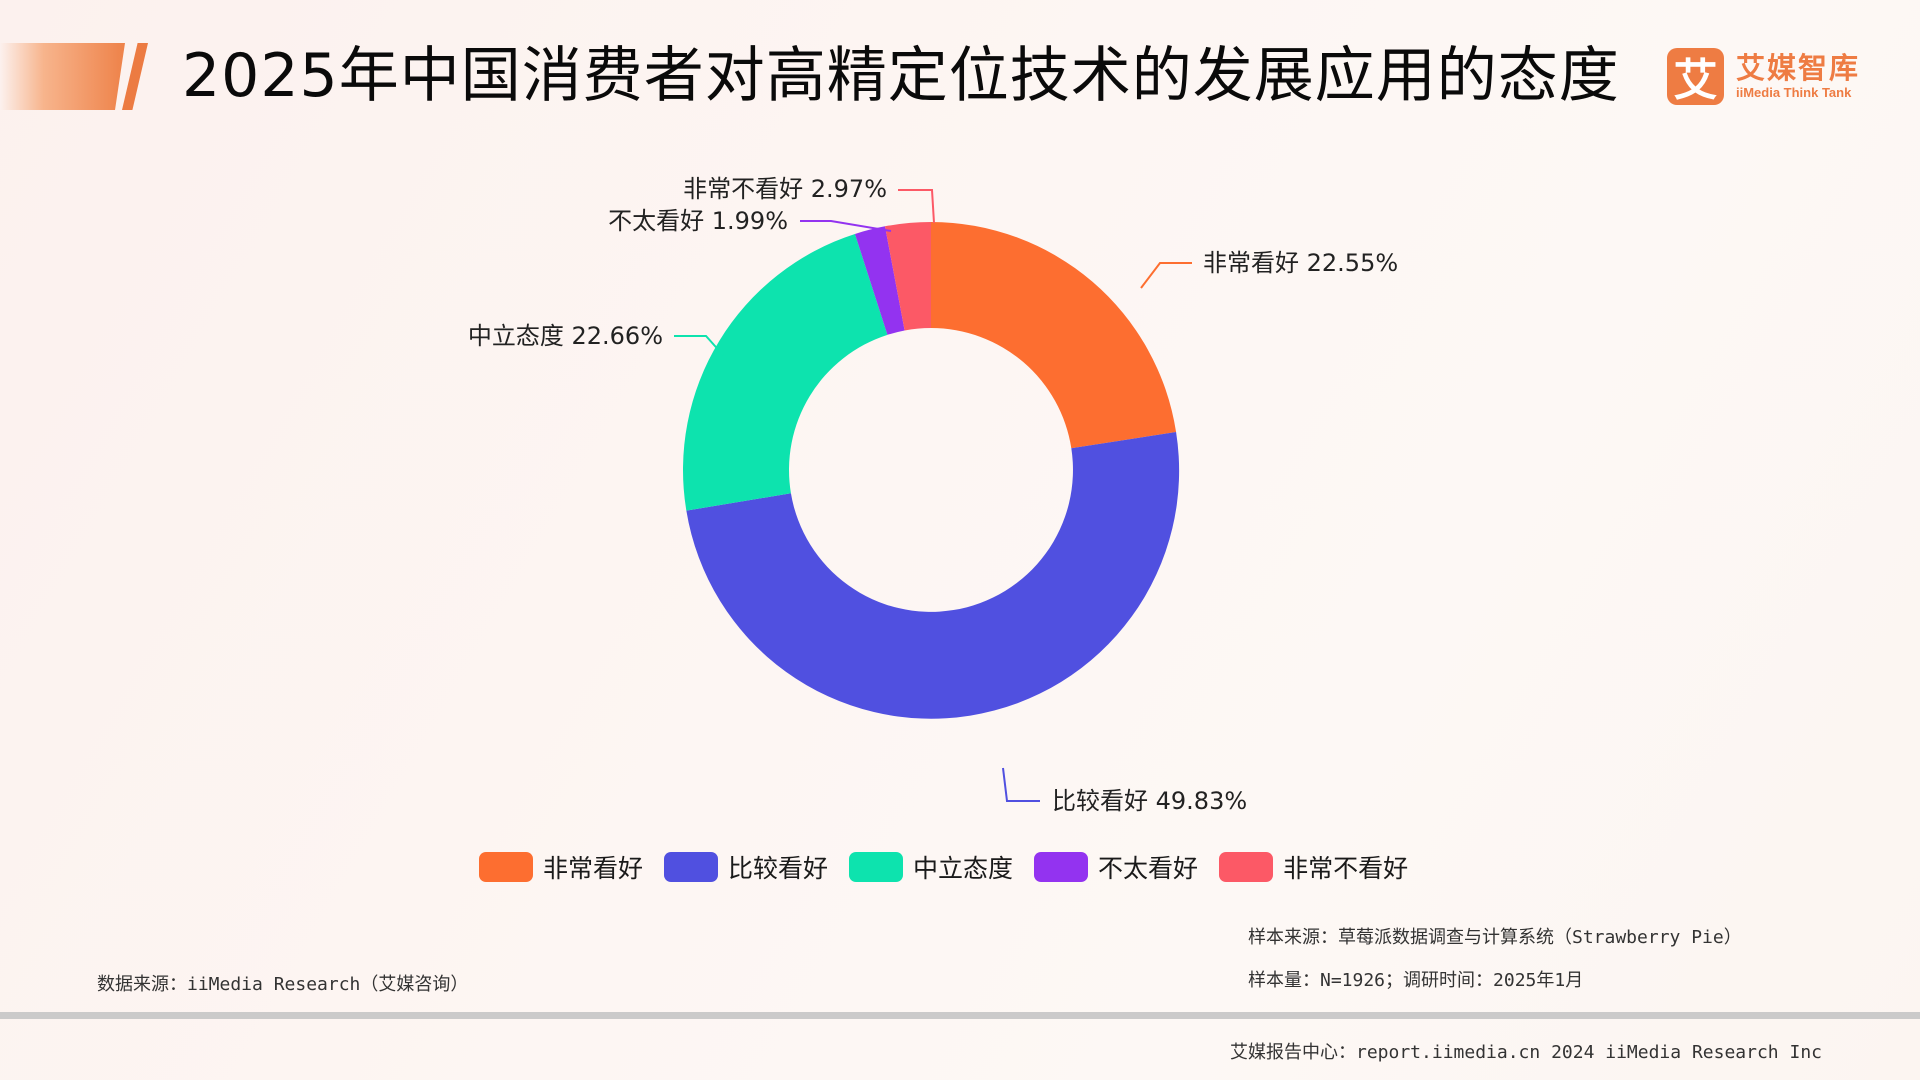 The height and width of the screenshot is (1080, 1920). Describe the element at coordinates (1798, 68) in the screenshot. I see `logo-name-cn: 艾媒智库` at that location.